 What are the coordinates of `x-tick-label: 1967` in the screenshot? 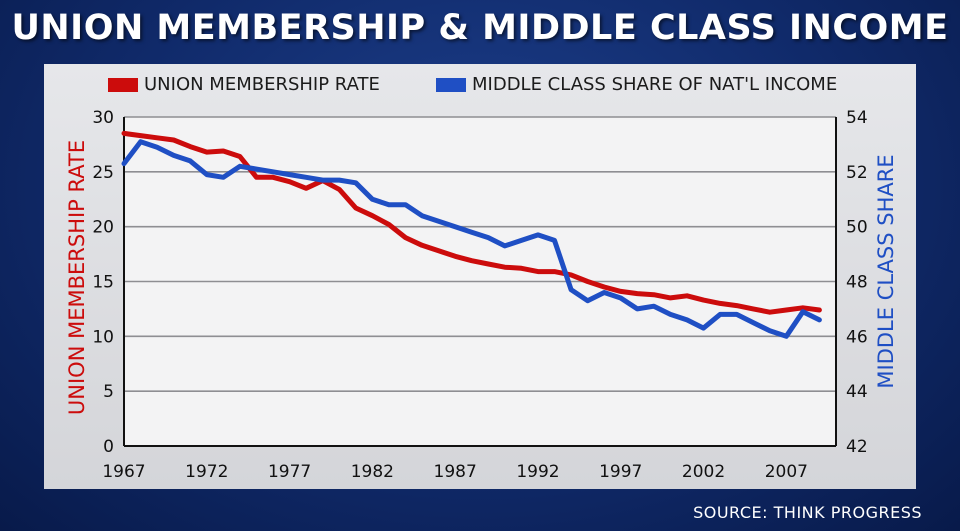 It's located at (123, 472).